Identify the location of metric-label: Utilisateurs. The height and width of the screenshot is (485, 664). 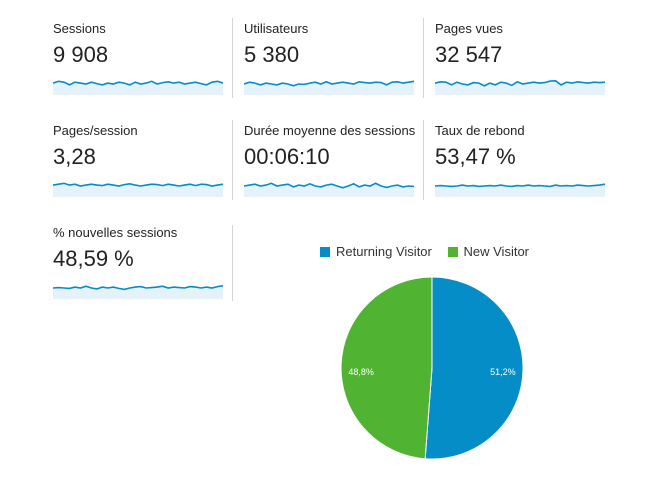
(276, 28).